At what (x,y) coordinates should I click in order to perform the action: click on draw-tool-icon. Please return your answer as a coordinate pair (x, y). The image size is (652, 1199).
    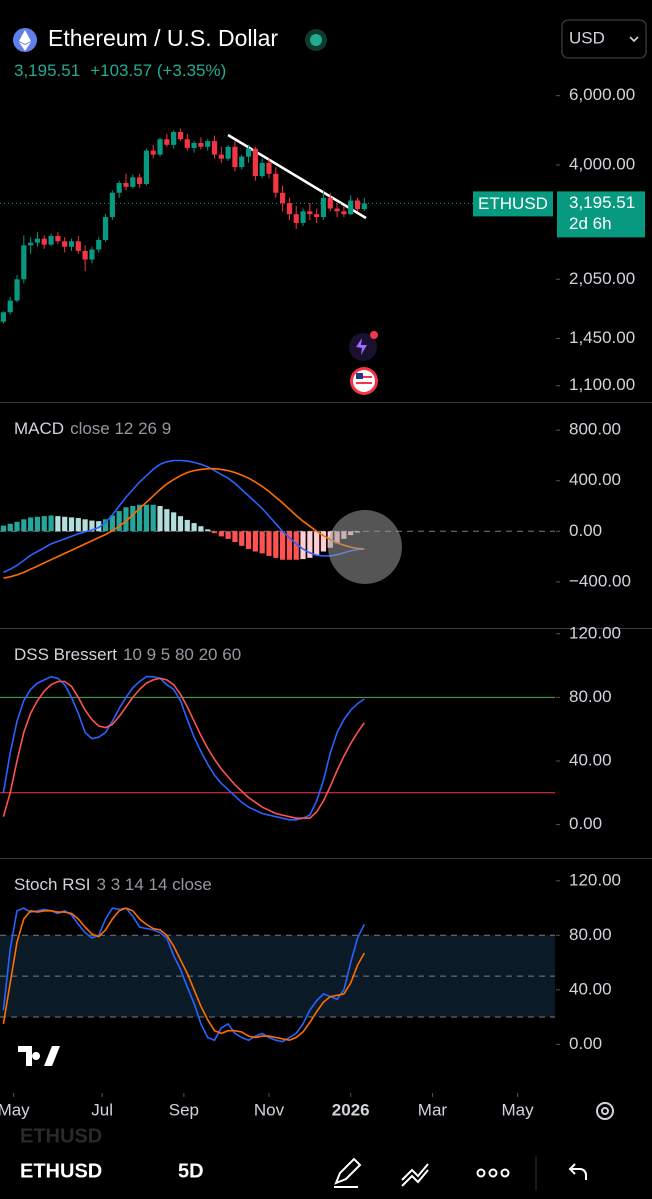
    Looking at the image, I should click on (348, 1172).